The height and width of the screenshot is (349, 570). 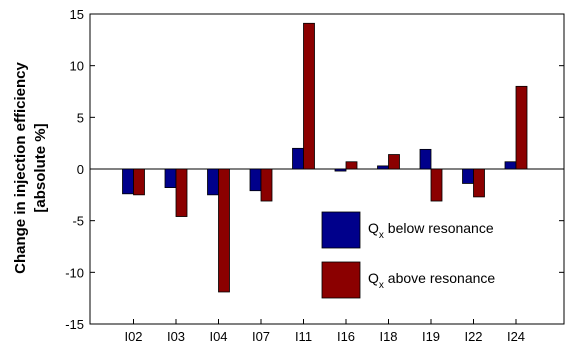 I want to click on legend: Qx below resonance Qx above resonance, so click(x=408, y=255).